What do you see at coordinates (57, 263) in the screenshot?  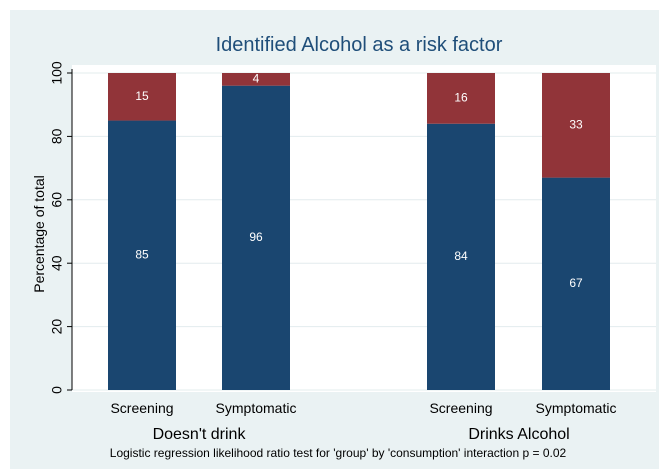 I see `y-tick-label: 40` at bounding box center [57, 263].